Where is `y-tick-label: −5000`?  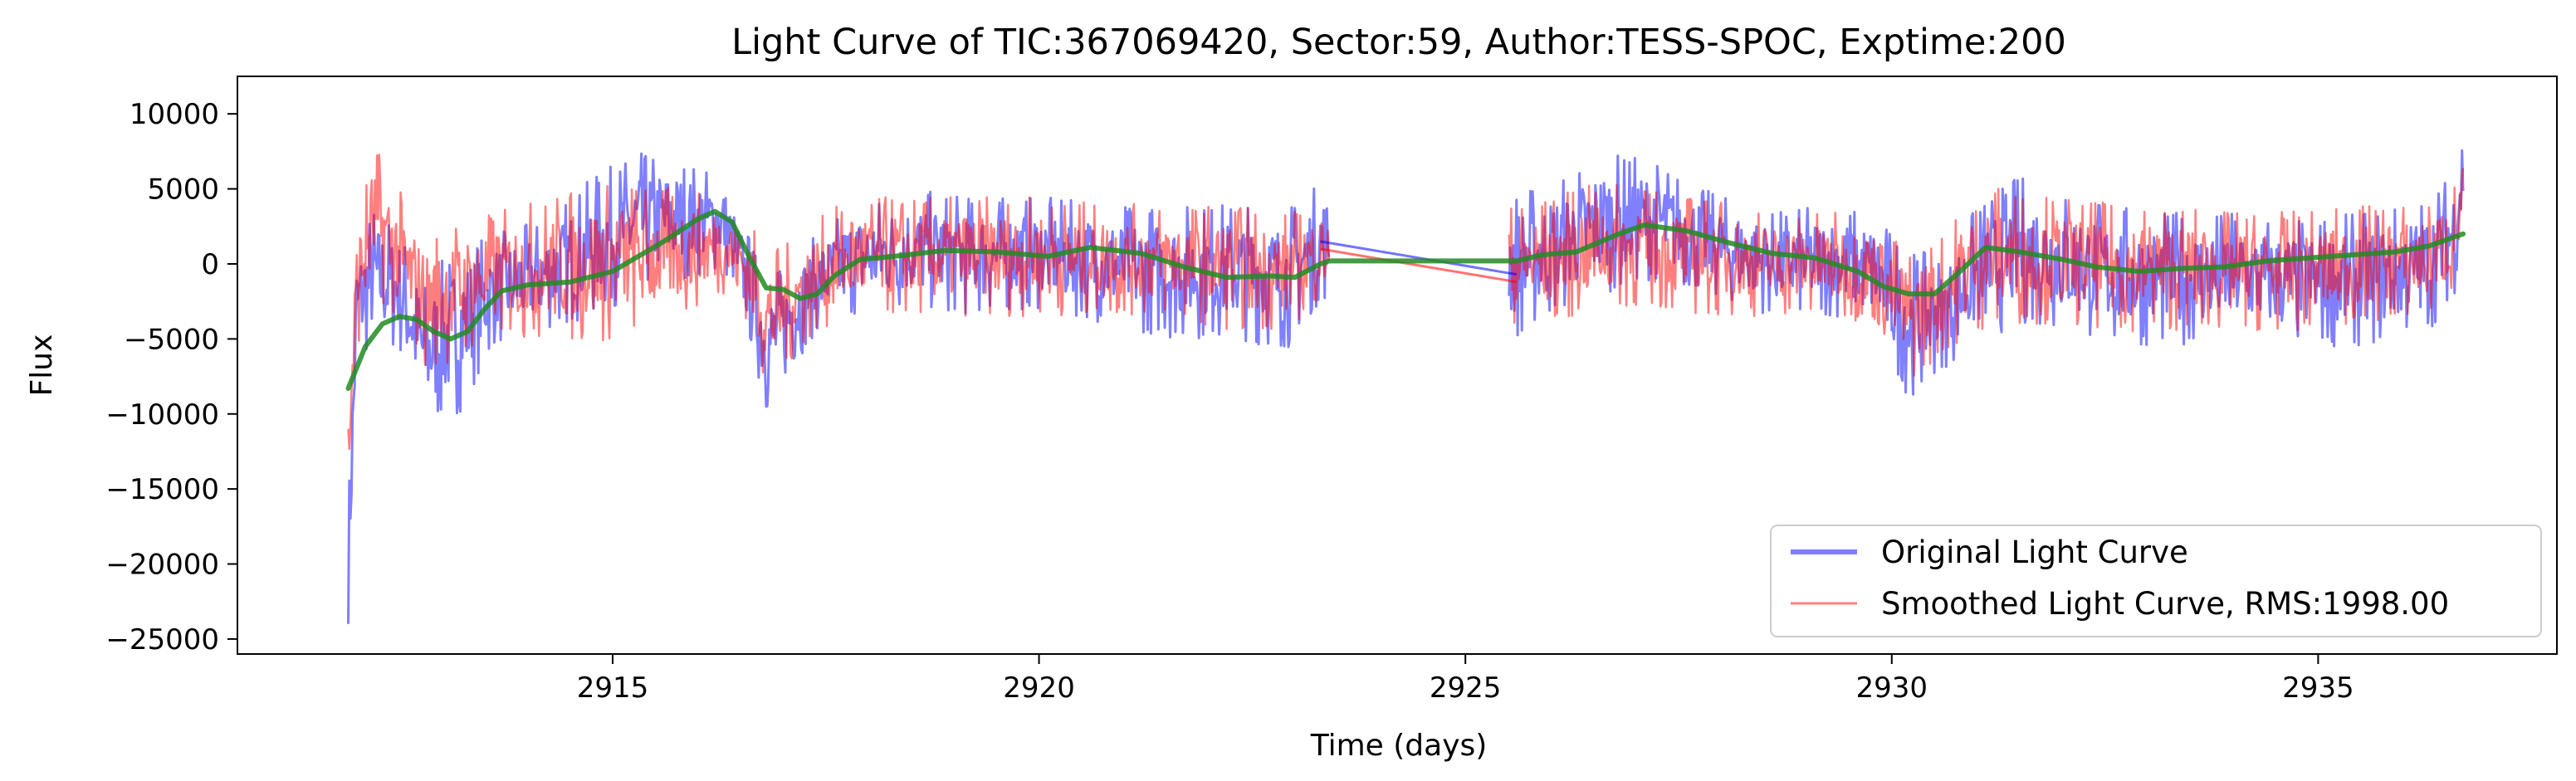
y-tick-label: −5000 is located at coordinates (171, 339).